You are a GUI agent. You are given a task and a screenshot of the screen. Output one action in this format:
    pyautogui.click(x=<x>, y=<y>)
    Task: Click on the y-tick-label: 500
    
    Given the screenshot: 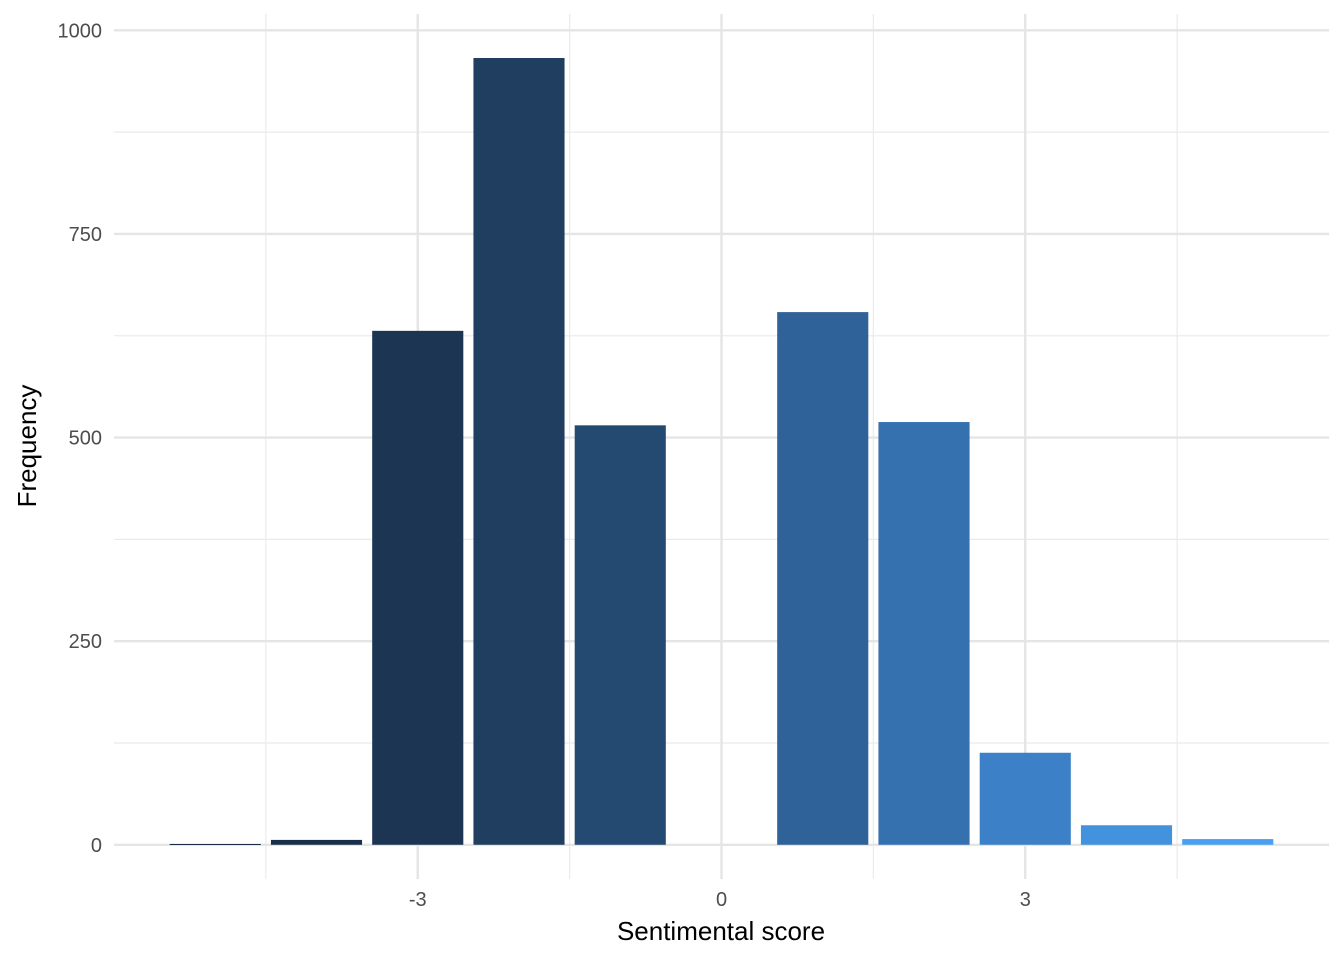 What is the action you would take?
    pyautogui.click(x=85, y=439)
    